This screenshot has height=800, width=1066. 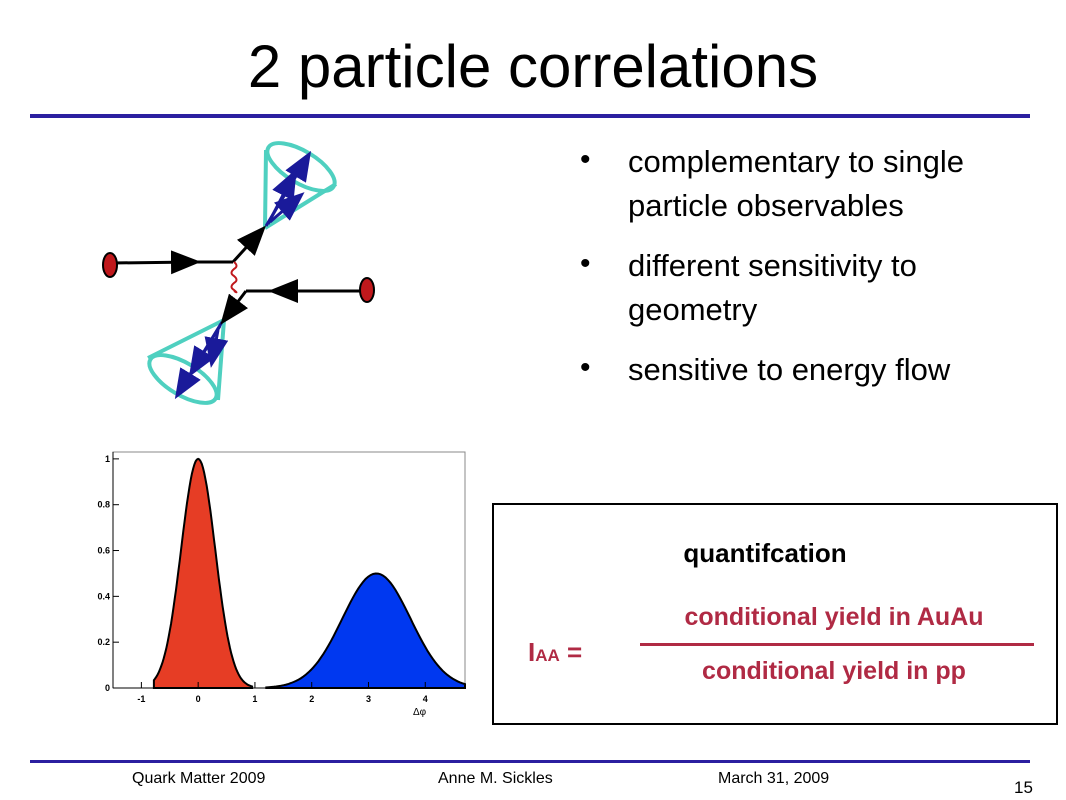 What do you see at coordinates (834, 617) in the screenshot?
I see `fraction-numerator: conditional yield in AuAu` at bounding box center [834, 617].